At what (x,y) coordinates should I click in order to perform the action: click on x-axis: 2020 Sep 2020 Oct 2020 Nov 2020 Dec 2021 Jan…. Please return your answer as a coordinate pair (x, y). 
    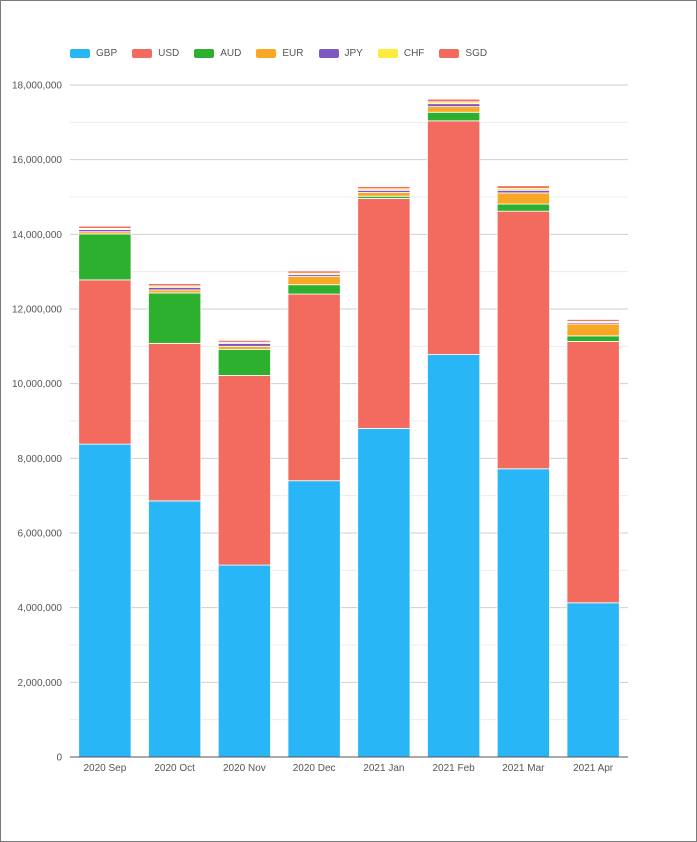
    Looking at the image, I should click on (348, 768).